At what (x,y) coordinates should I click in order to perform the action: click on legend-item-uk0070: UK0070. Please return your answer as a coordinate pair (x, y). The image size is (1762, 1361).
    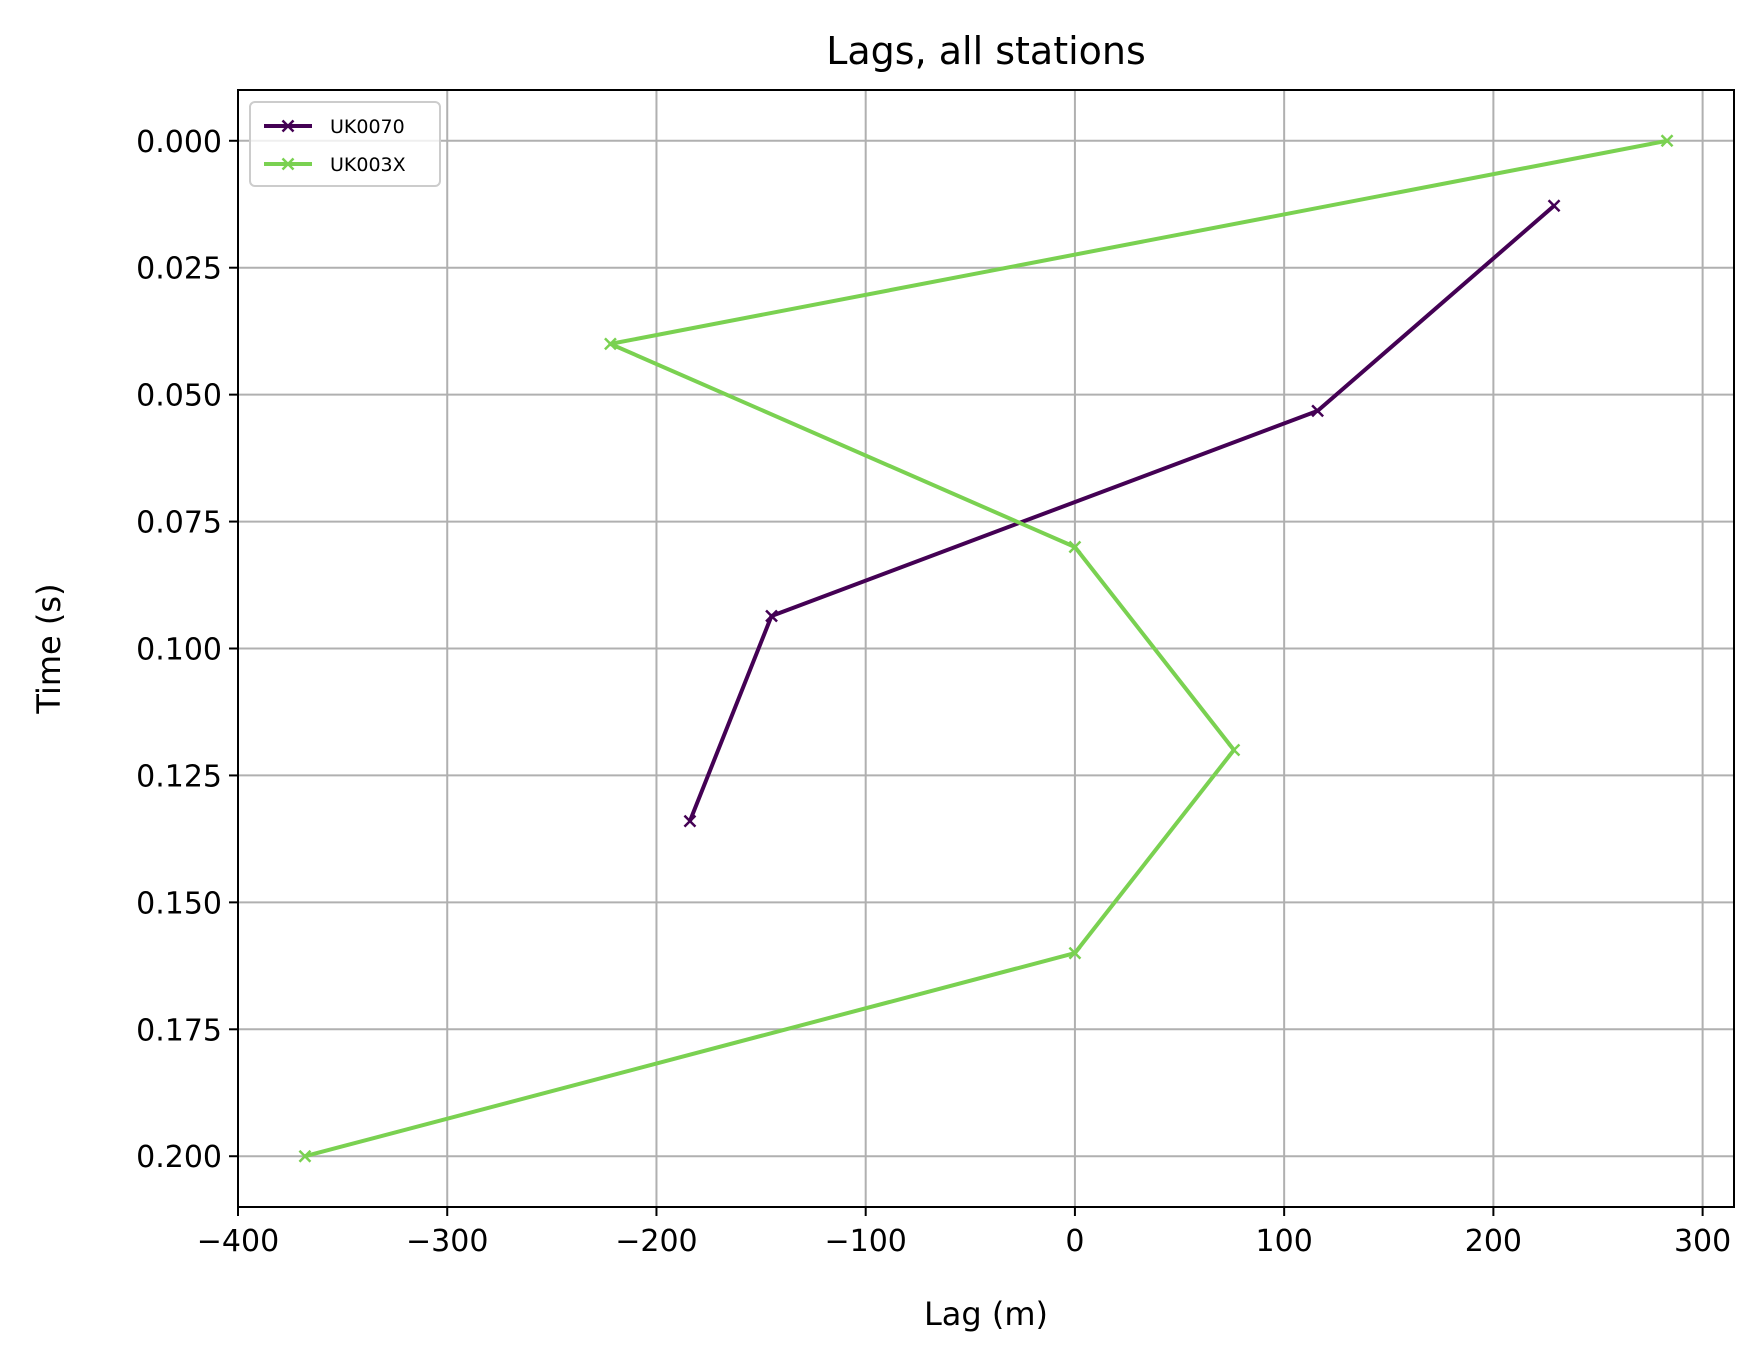
    Looking at the image, I should click on (334, 127).